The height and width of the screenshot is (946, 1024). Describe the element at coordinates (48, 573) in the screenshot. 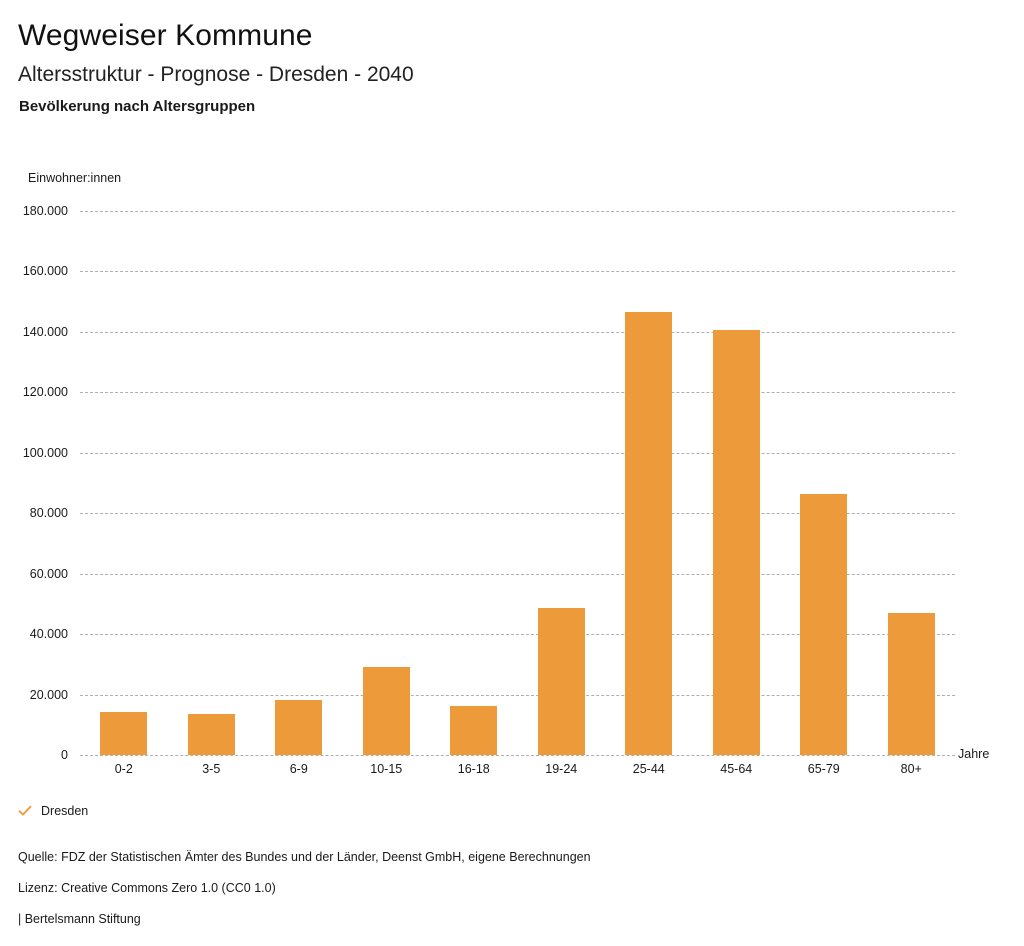

I see `y-axis-tick-label: 60.000` at that location.